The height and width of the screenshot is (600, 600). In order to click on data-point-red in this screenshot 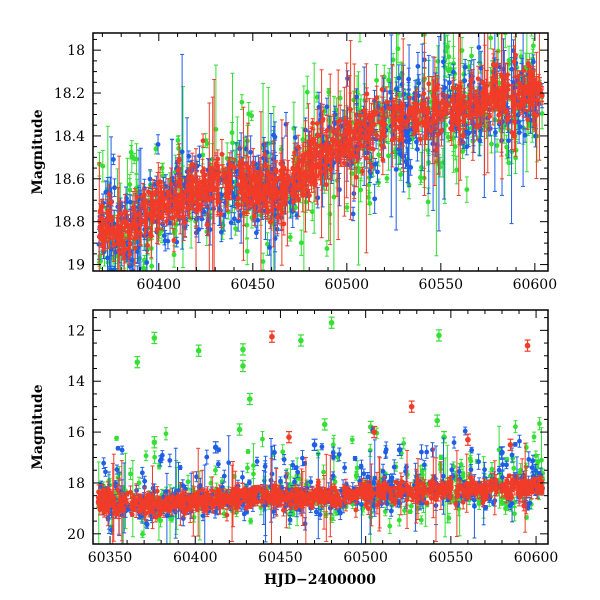, I will do `click(294, 152)`.